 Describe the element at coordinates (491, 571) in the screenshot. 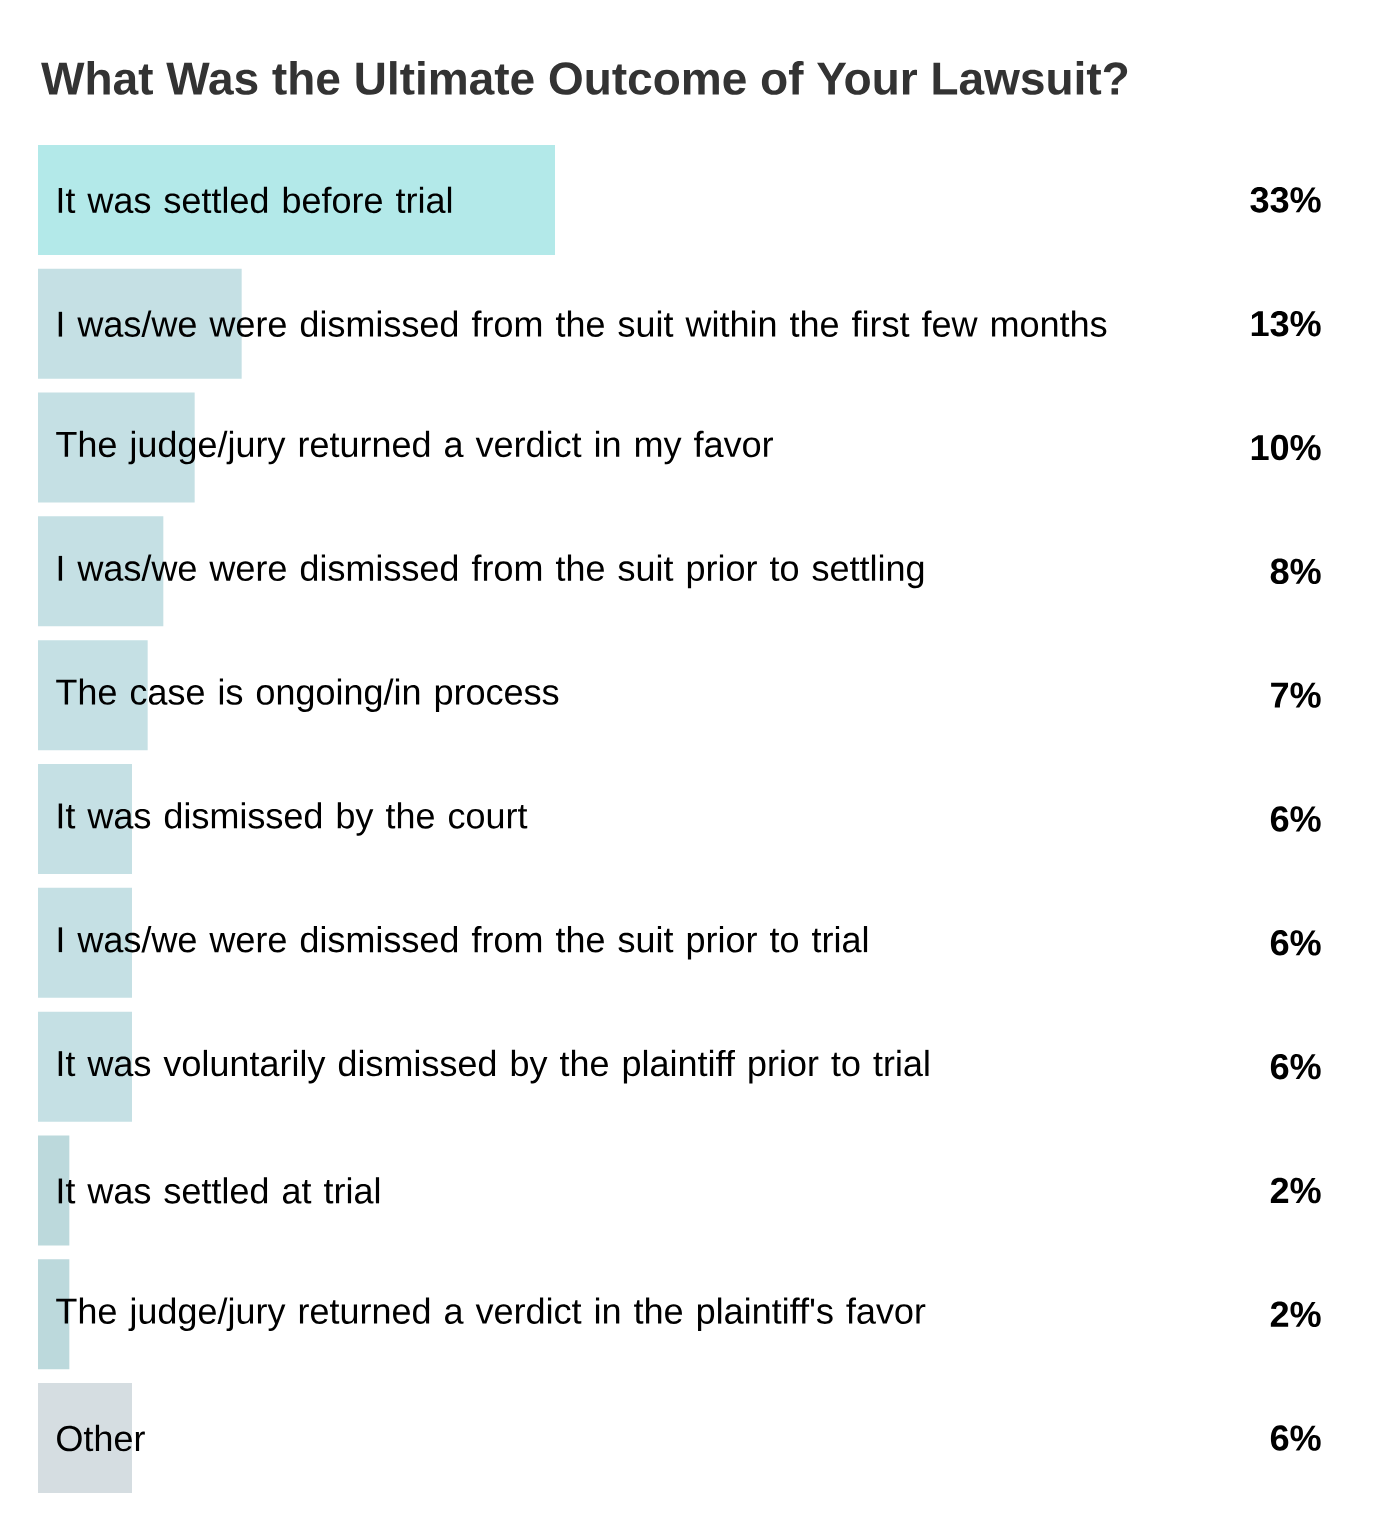

I see `y-tick-label: I was/we were dismissed from the suit prior to settling` at that location.